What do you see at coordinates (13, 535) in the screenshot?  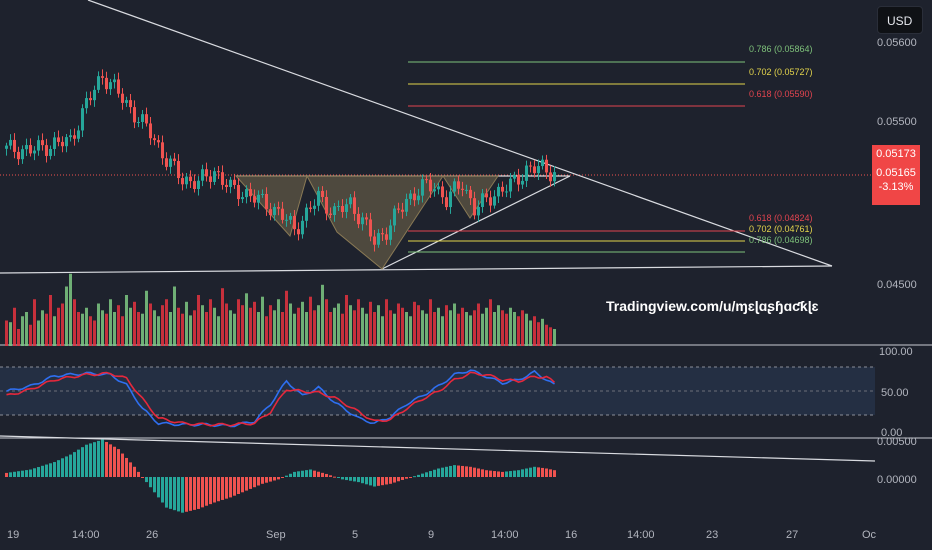 I see `time-tick: 19` at bounding box center [13, 535].